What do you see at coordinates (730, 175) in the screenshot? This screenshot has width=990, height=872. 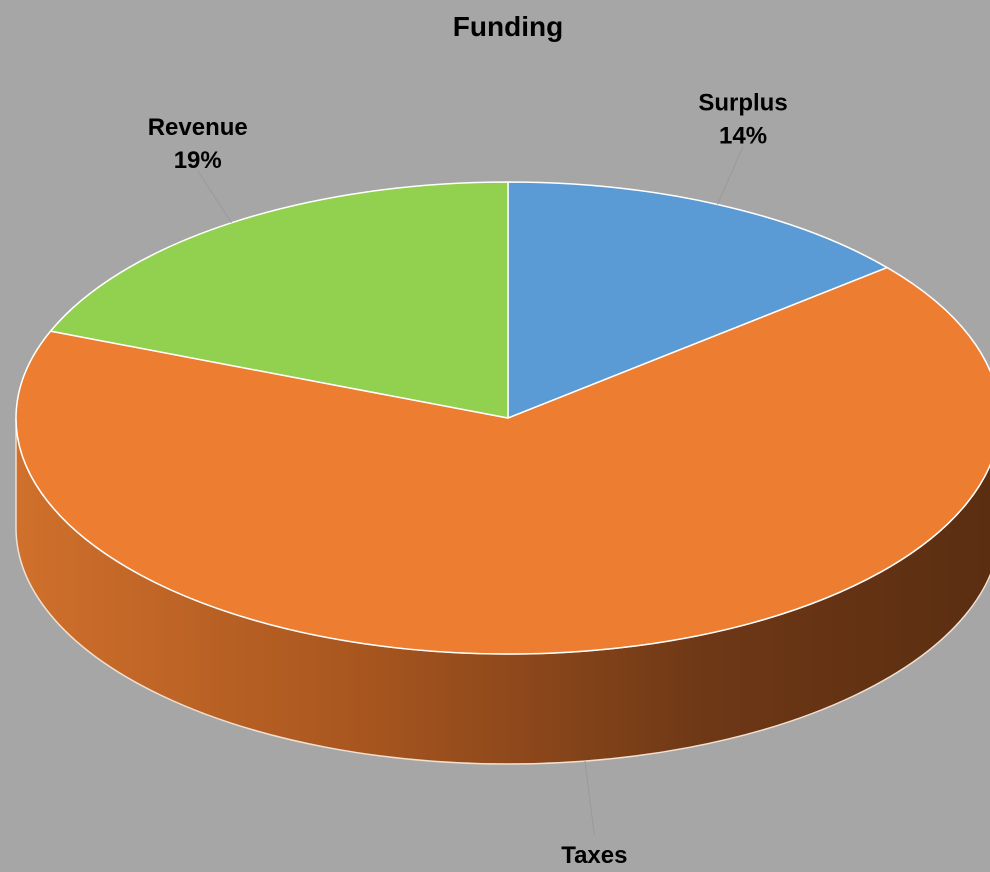 I see `leader-line-surplus` at bounding box center [730, 175].